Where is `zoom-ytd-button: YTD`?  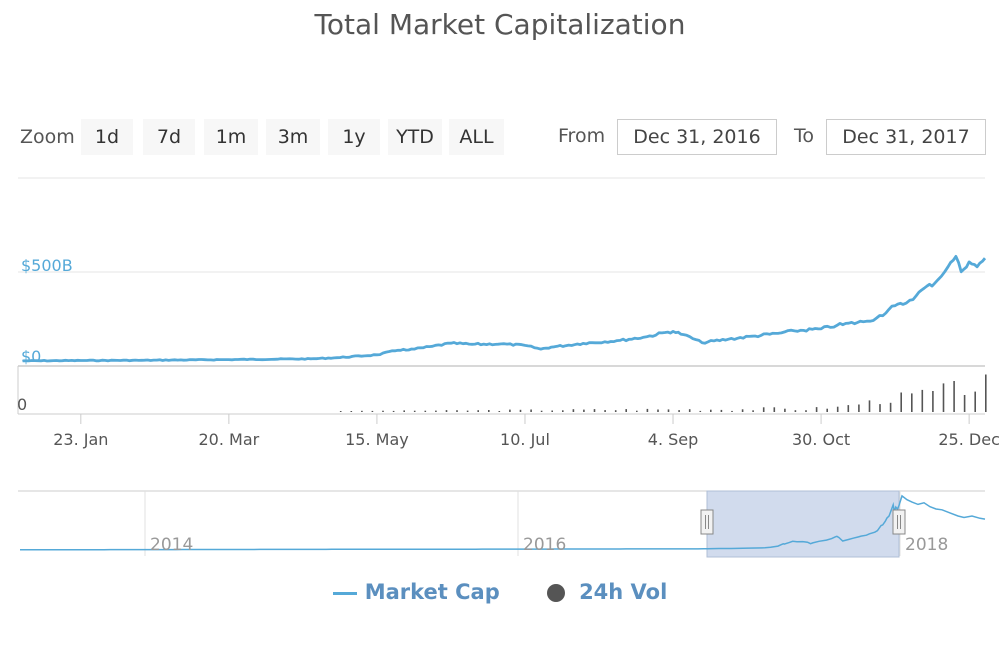
zoom-ytd-button: YTD is located at coordinates (415, 137).